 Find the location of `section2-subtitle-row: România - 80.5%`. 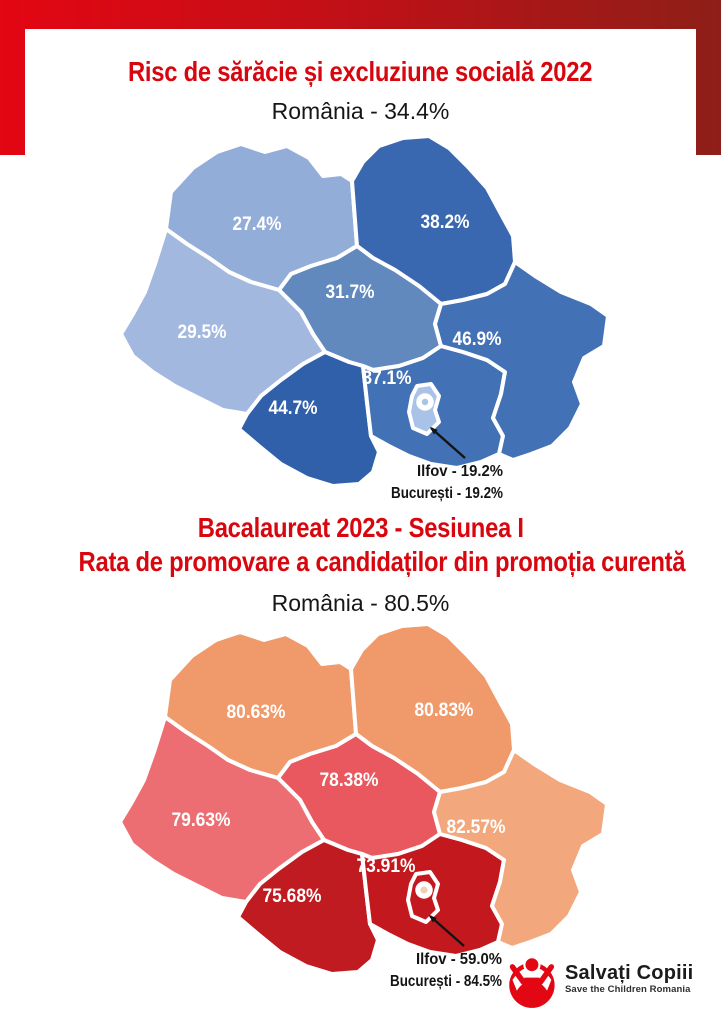

section2-subtitle-row: România - 80.5% is located at coordinates (360, 603).